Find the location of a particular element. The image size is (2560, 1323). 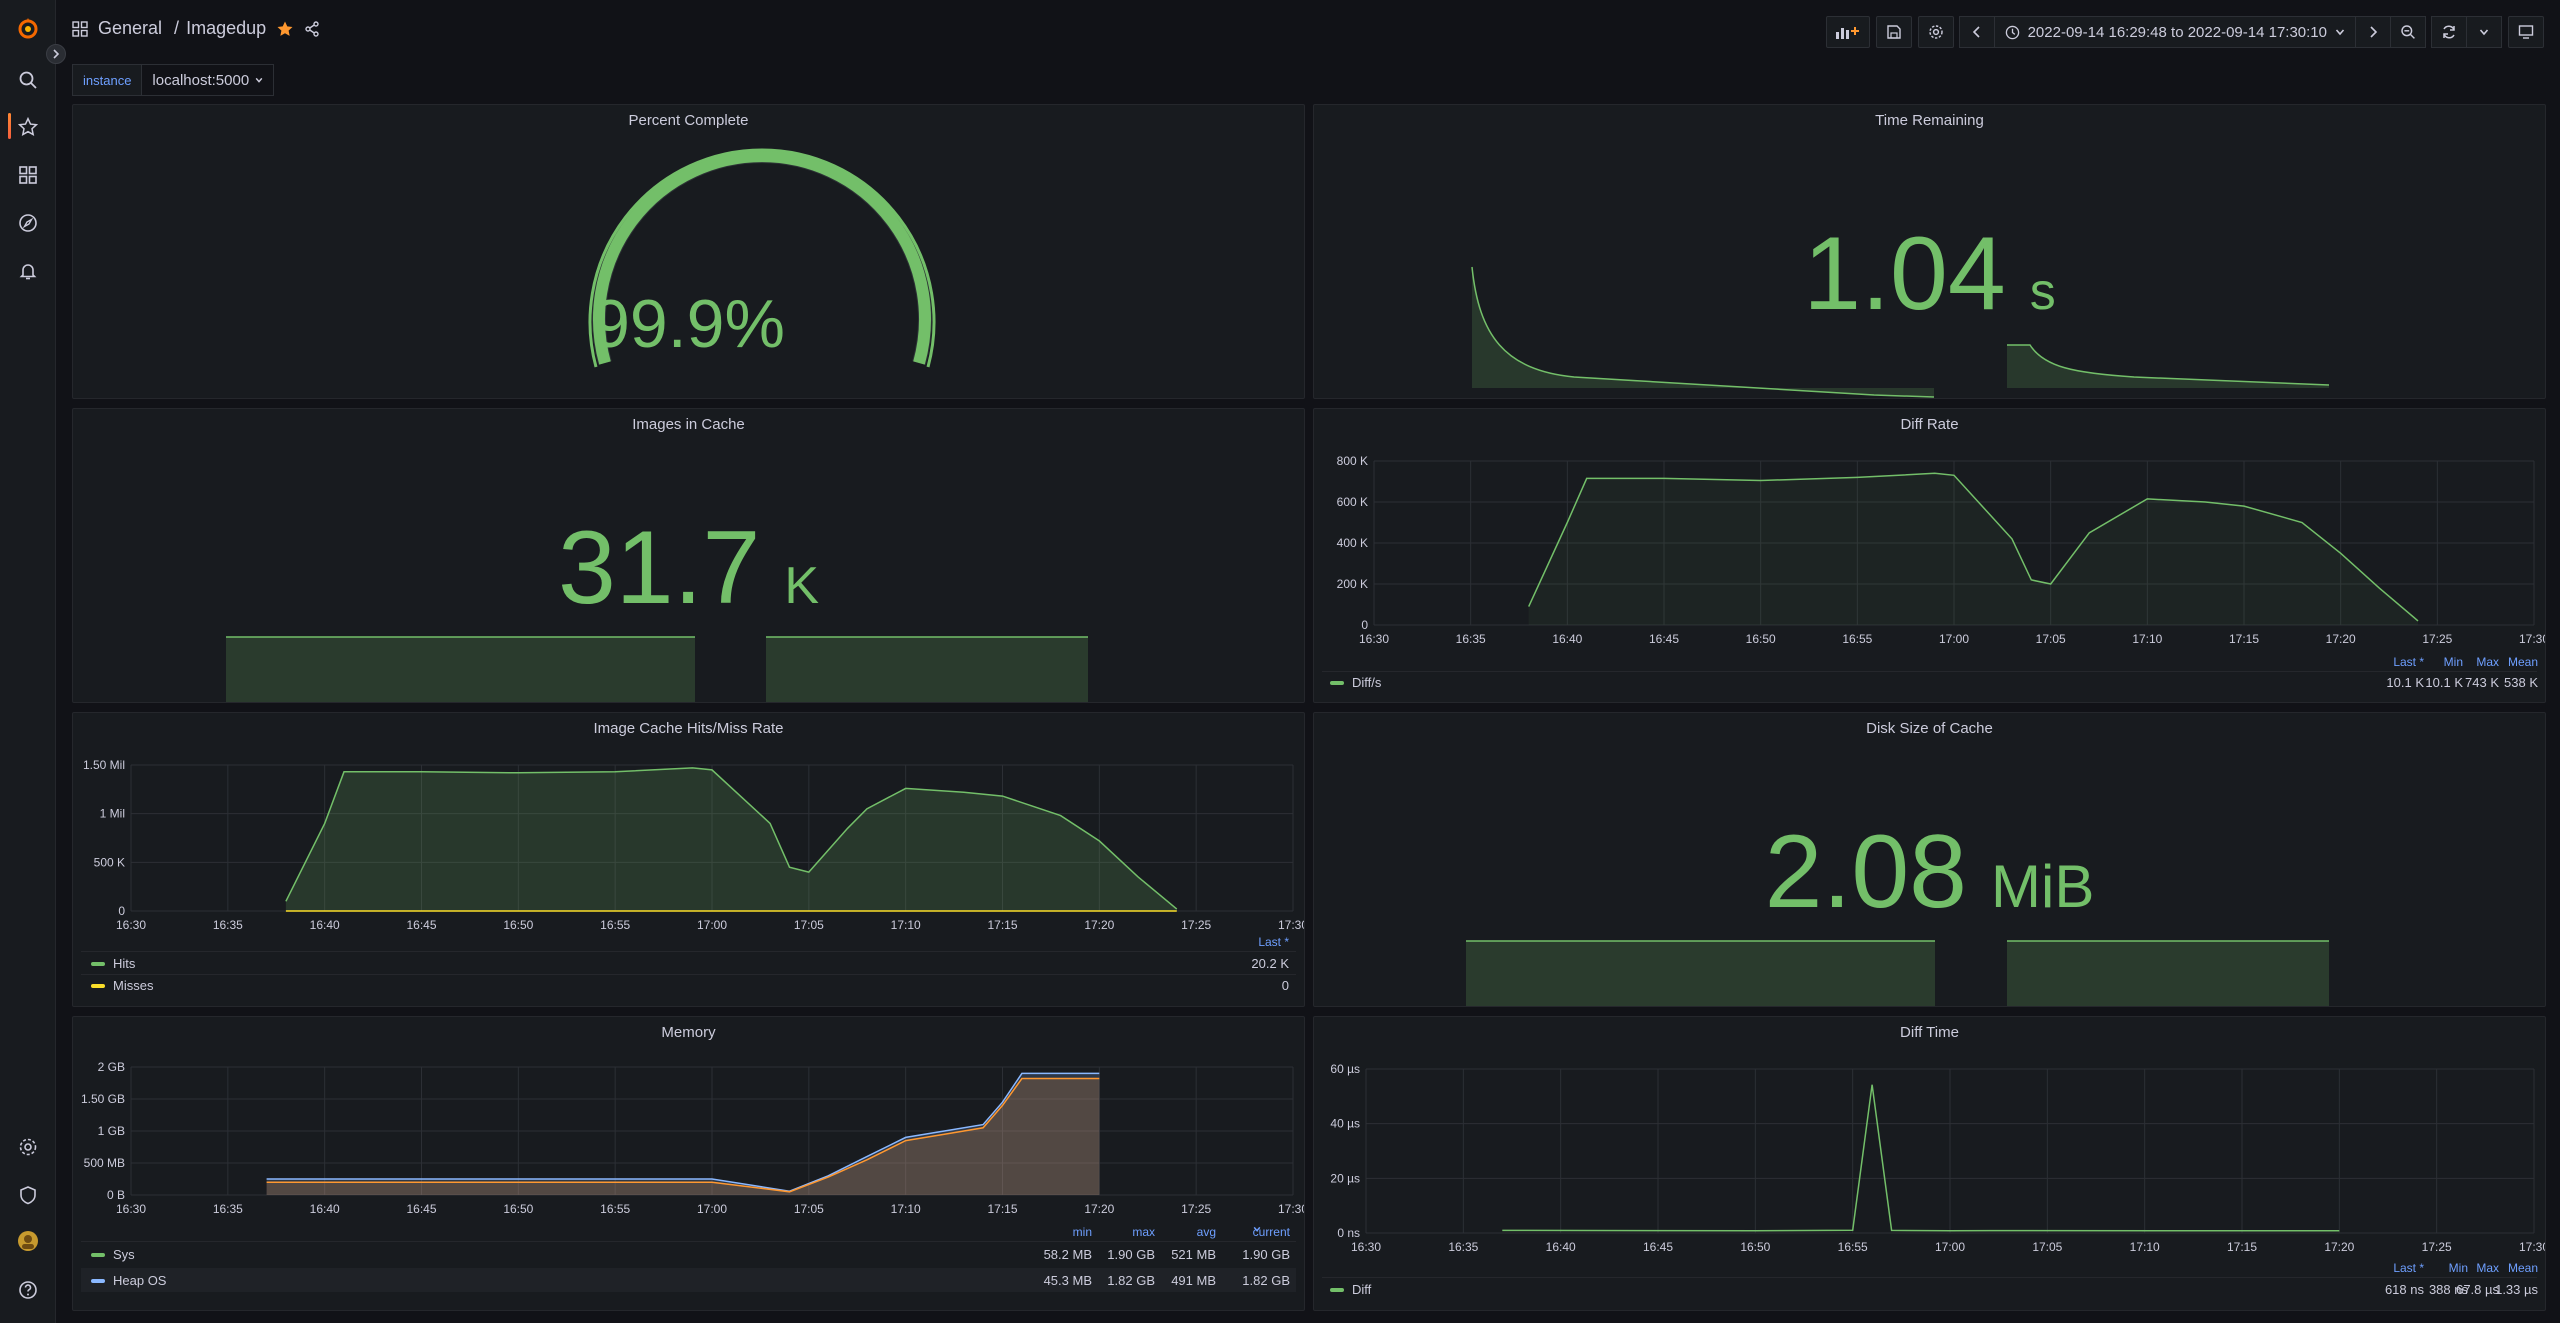

panel-percent-complete: Percent Complete 99.9% is located at coordinates (688, 251).